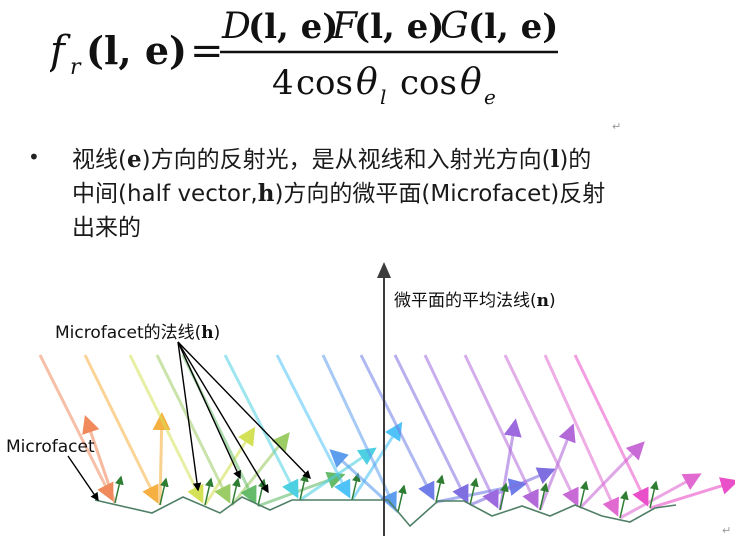 The height and width of the screenshot is (541, 735). Describe the element at coordinates (399, 27) in the screenshot. I see `formula-F-args: (l, e)` at that location.